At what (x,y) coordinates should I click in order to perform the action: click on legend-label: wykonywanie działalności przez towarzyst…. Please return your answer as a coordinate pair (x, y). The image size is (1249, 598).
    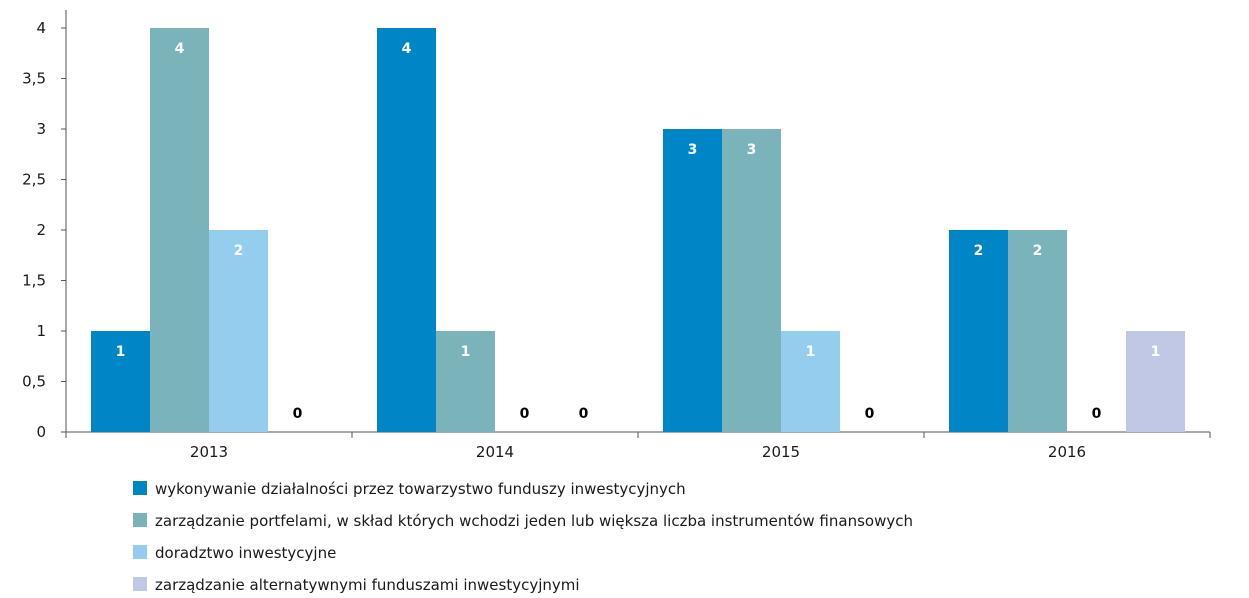
    Looking at the image, I should click on (420, 489).